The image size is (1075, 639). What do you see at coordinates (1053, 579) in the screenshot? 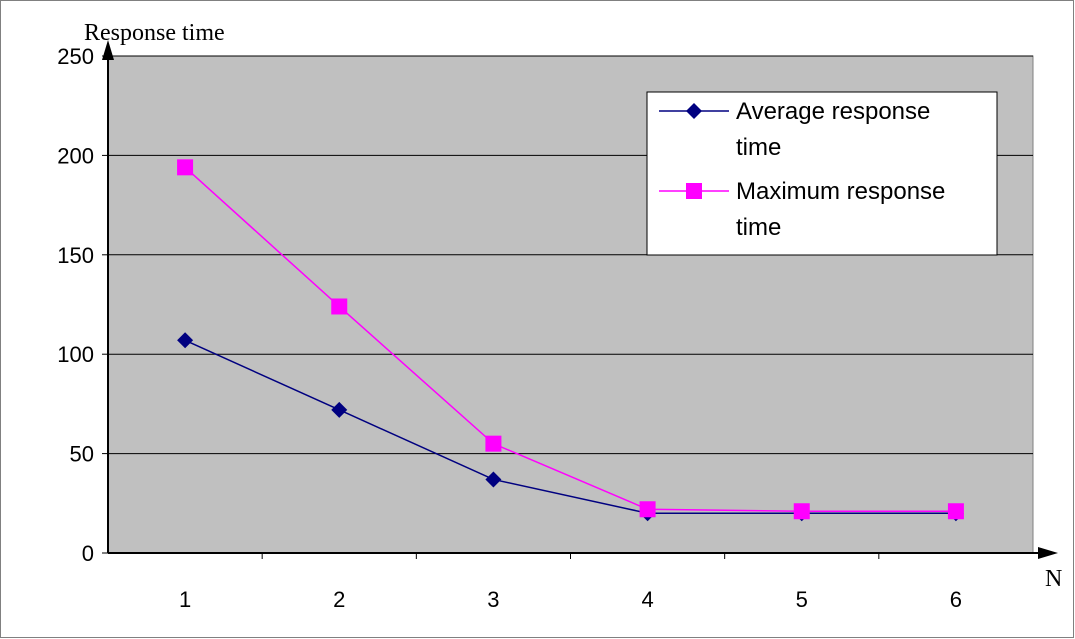
I see `x-axis-title: N` at bounding box center [1053, 579].